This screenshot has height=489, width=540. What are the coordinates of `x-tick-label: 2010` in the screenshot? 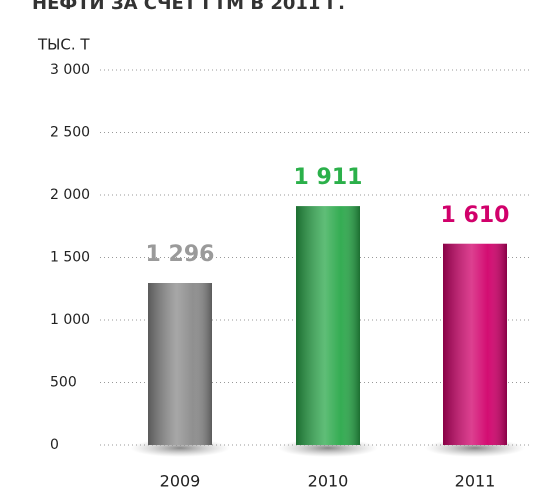 It's located at (328, 480).